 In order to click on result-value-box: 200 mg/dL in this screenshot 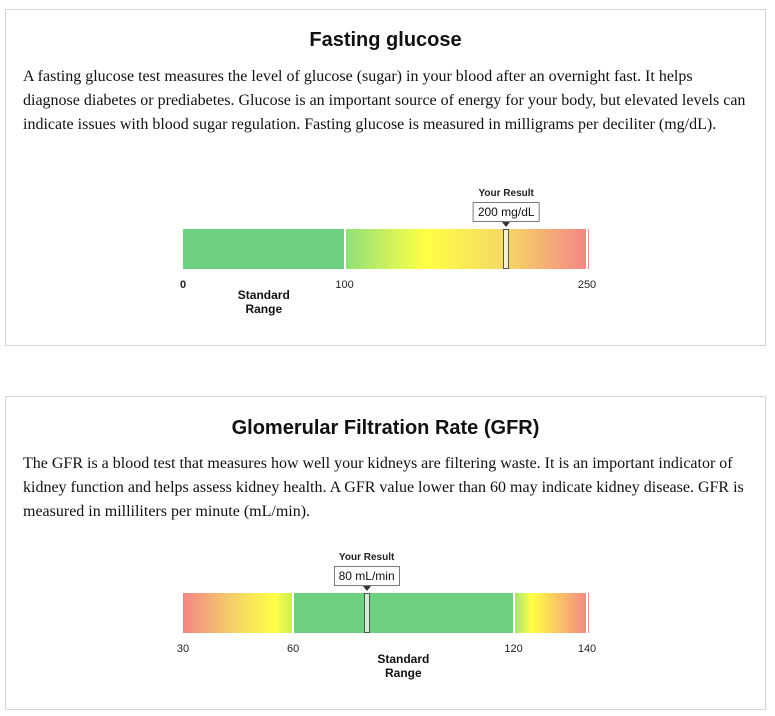, I will do `click(506, 212)`.